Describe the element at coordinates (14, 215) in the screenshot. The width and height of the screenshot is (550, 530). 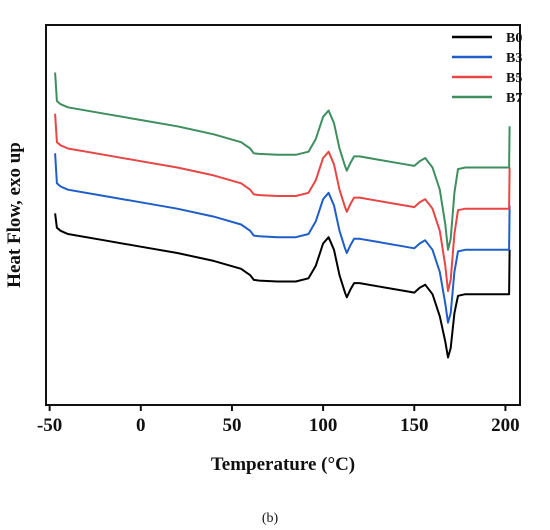
I see `y-axis-title: Heat Flow, exo up` at that location.